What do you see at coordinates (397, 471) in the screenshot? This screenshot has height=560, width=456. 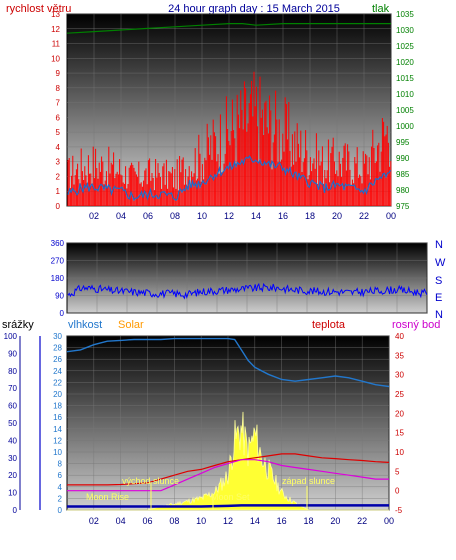 I see `temperature-tick-label: 5` at bounding box center [397, 471].